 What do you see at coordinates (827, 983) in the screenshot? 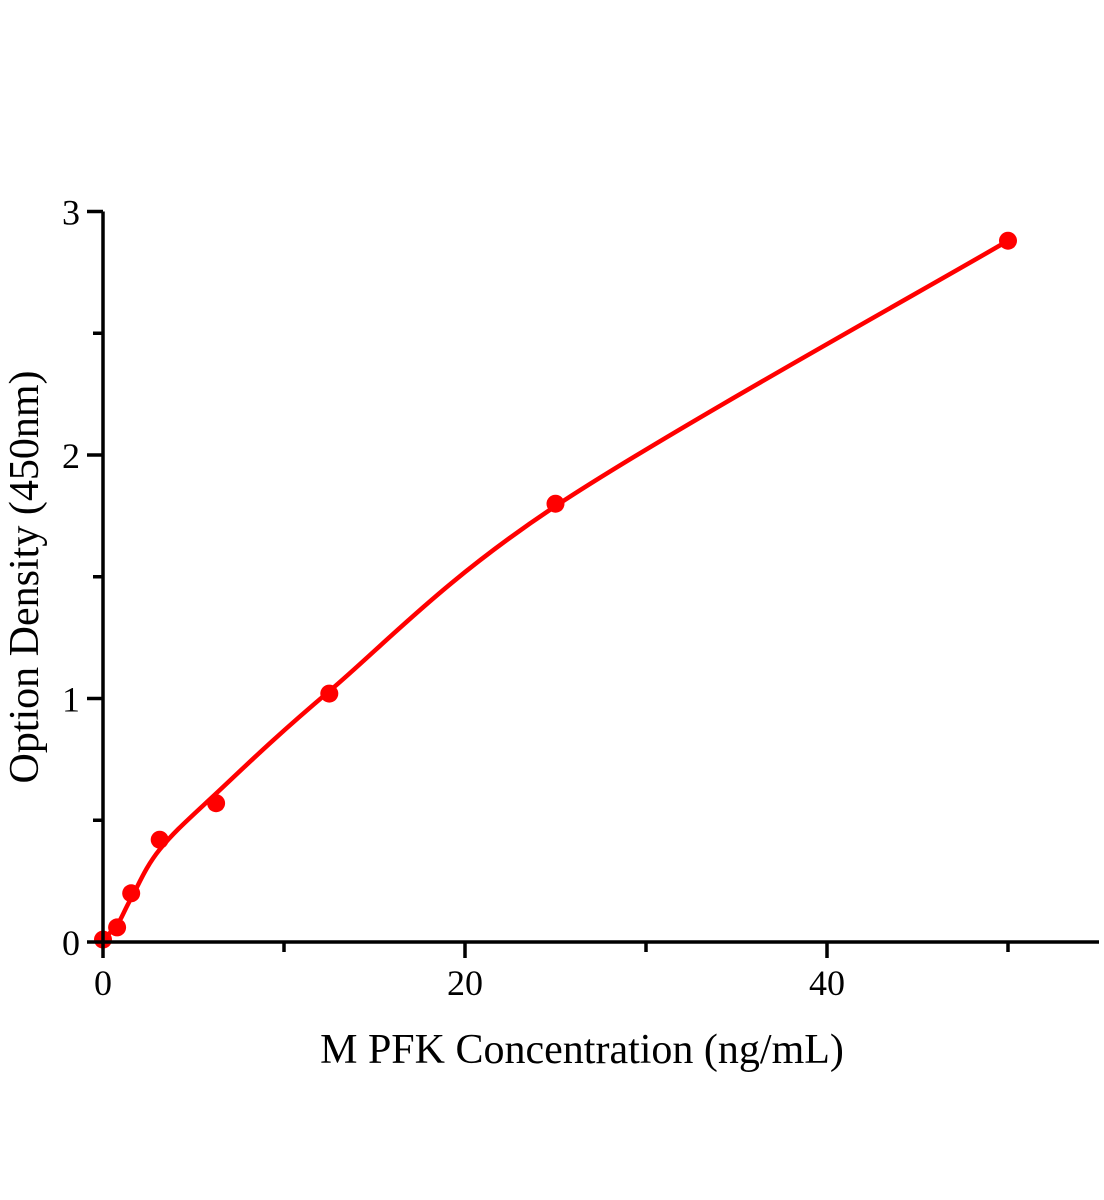
I see `x-tick-label: 40` at bounding box center [827, 983].